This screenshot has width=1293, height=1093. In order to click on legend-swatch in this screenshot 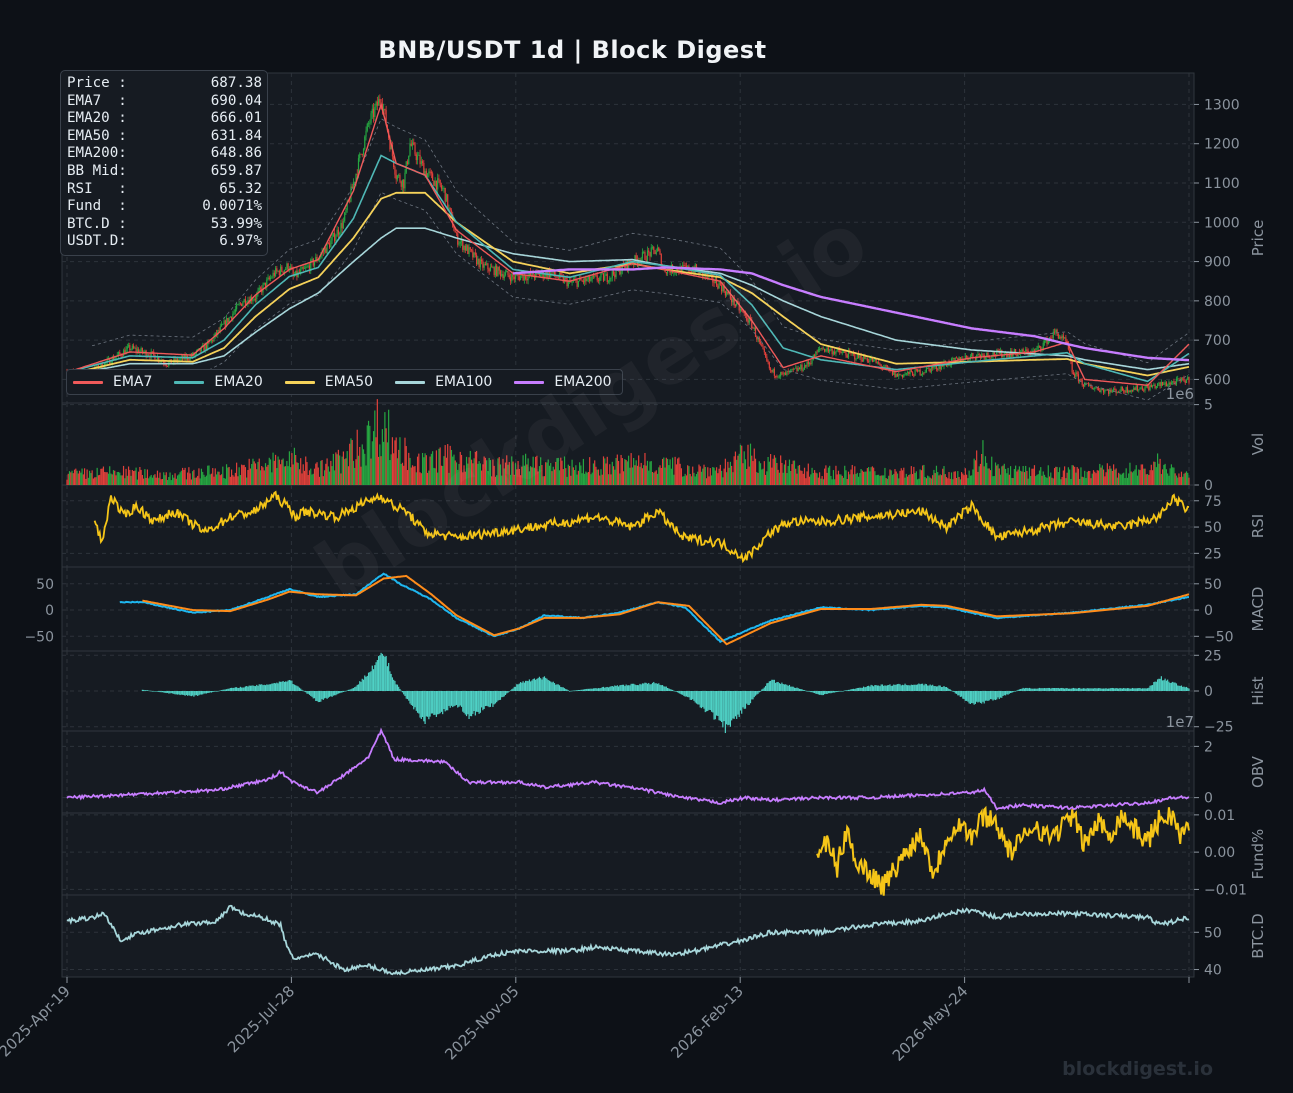, I will do `click(529, 382)`.